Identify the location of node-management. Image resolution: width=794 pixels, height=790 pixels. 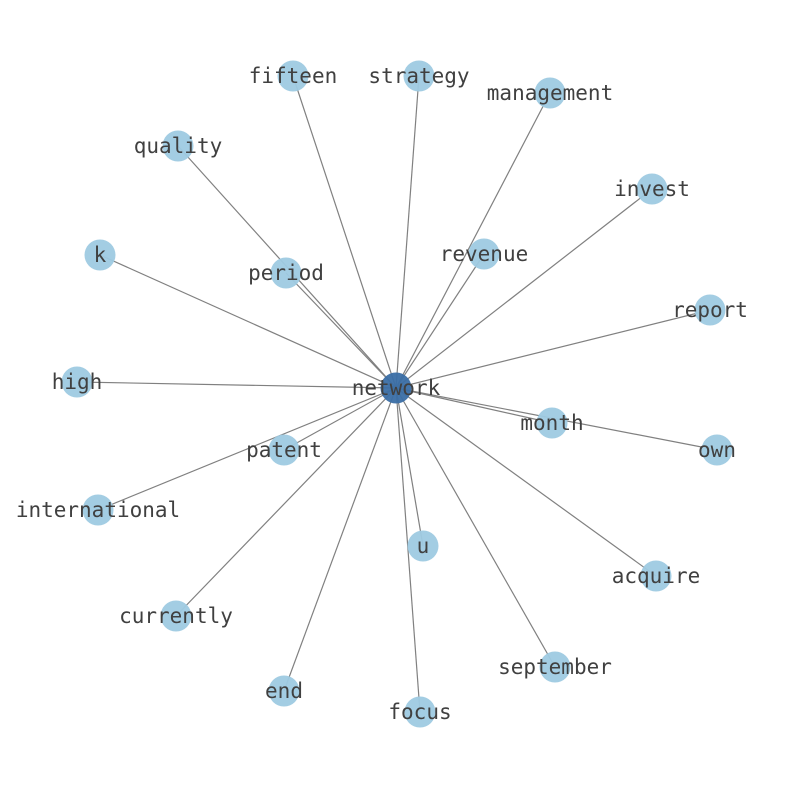
(550, 93).